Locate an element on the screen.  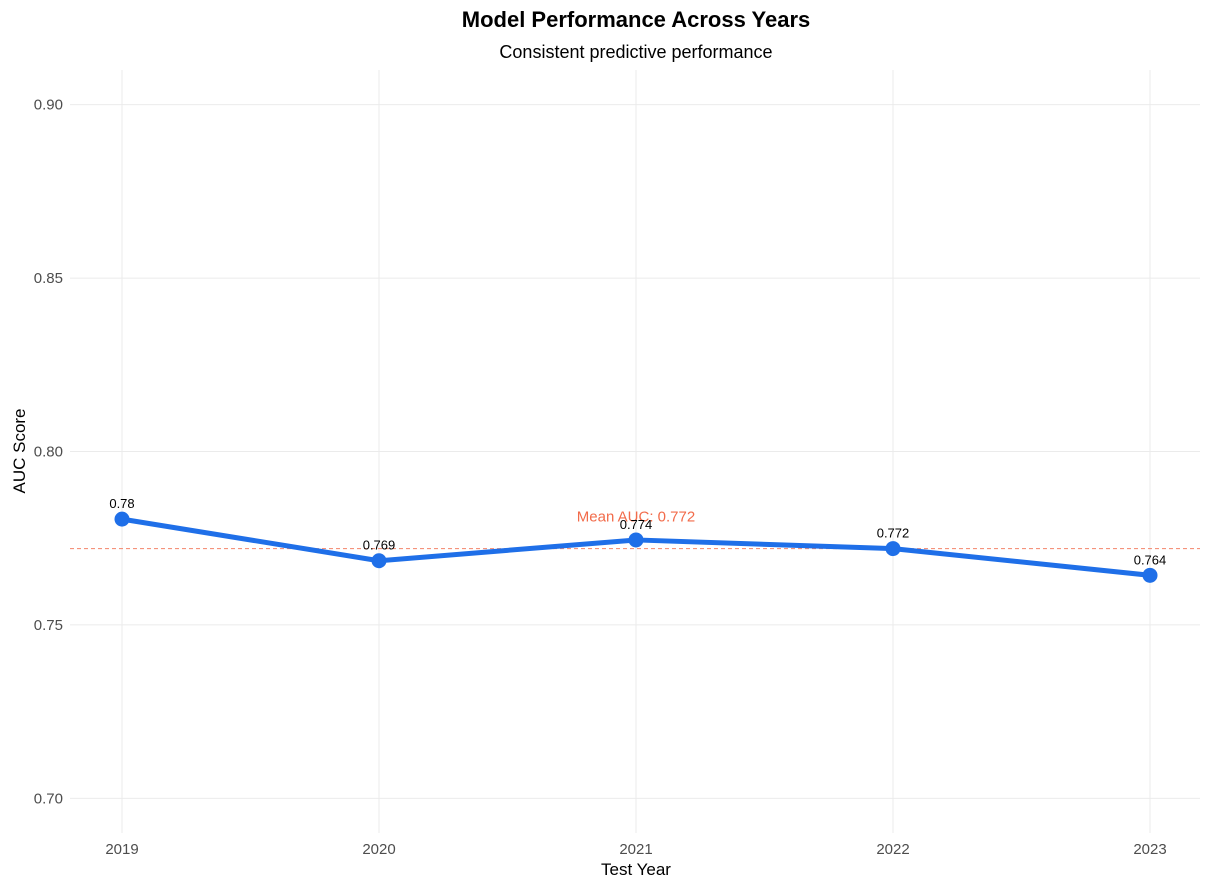
chart-title: Model Performance Across Years is located at coordinates (636, 19).